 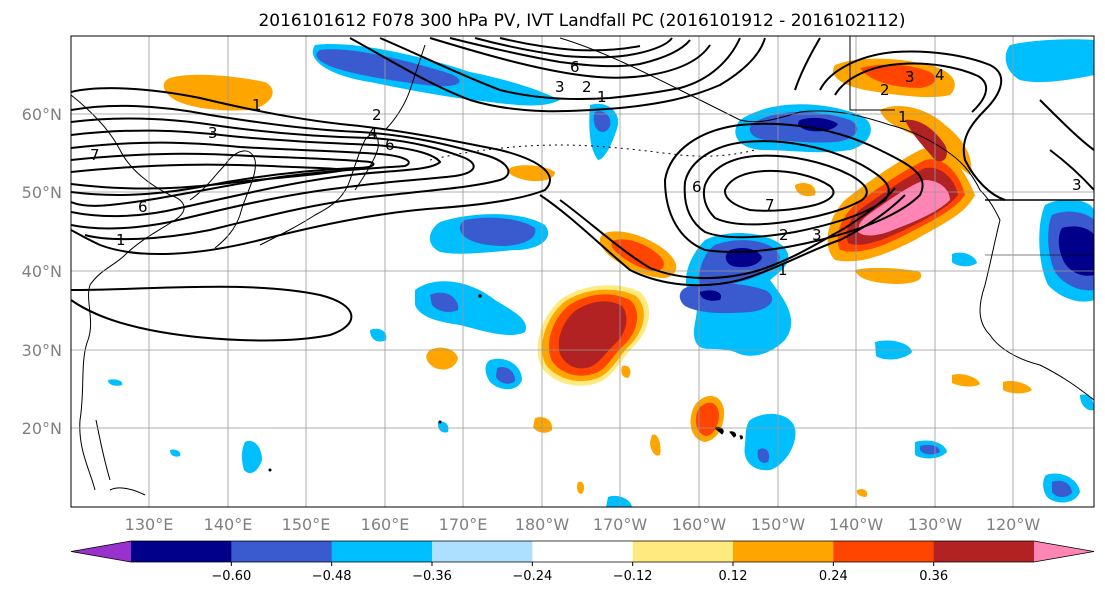 What do you see at coordinates (1013, 524) in the screenshot?
I see `lon-label: 120°W` at bounding box center [1013, 524].